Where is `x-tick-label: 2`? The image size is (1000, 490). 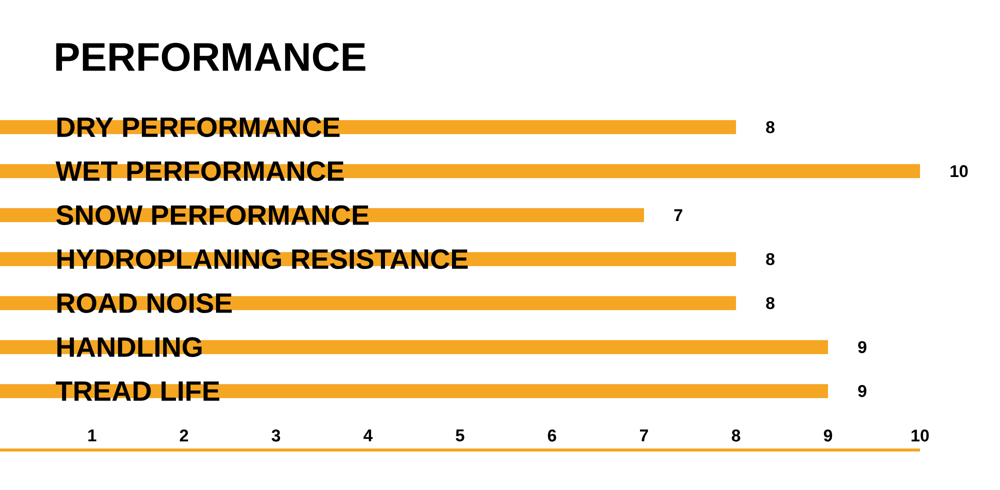 x-tick-label: 2 is located at coordinates (184, 436).